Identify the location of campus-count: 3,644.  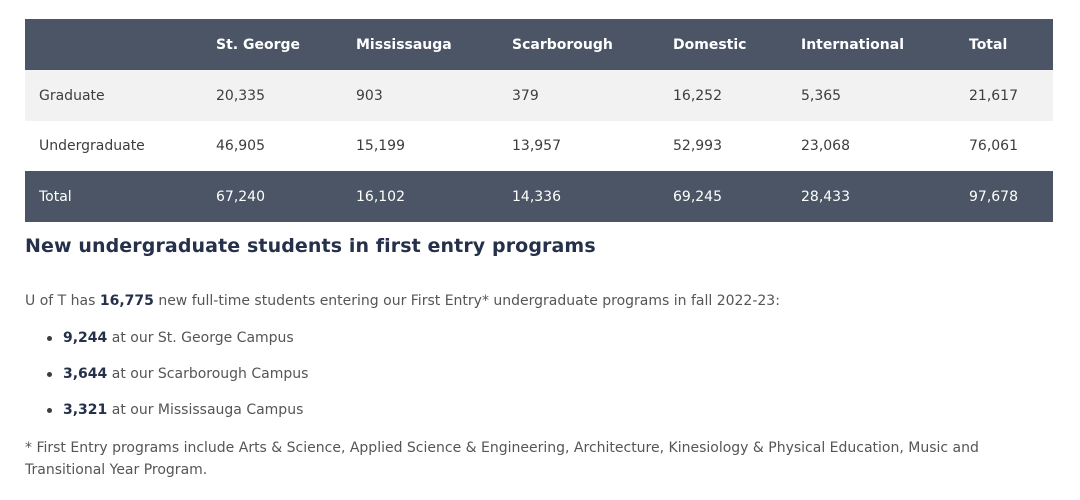
(85, 374).